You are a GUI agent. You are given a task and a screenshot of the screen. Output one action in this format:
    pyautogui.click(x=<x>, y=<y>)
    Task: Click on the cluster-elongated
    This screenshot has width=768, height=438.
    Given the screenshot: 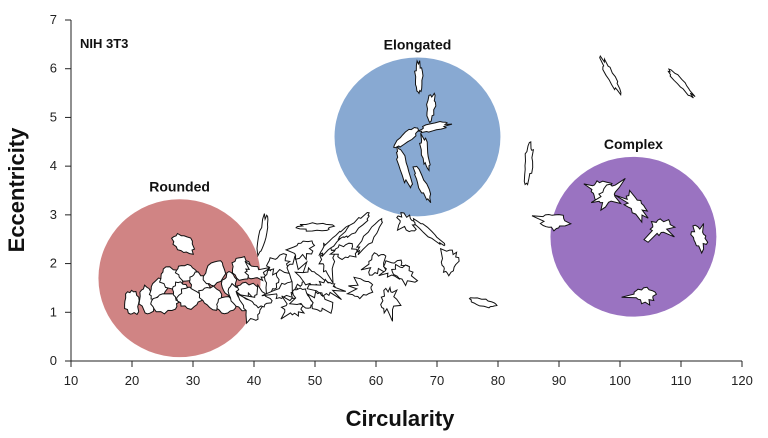 What is the action you would take?
    pyautogui.click(x=417, y=137)
    